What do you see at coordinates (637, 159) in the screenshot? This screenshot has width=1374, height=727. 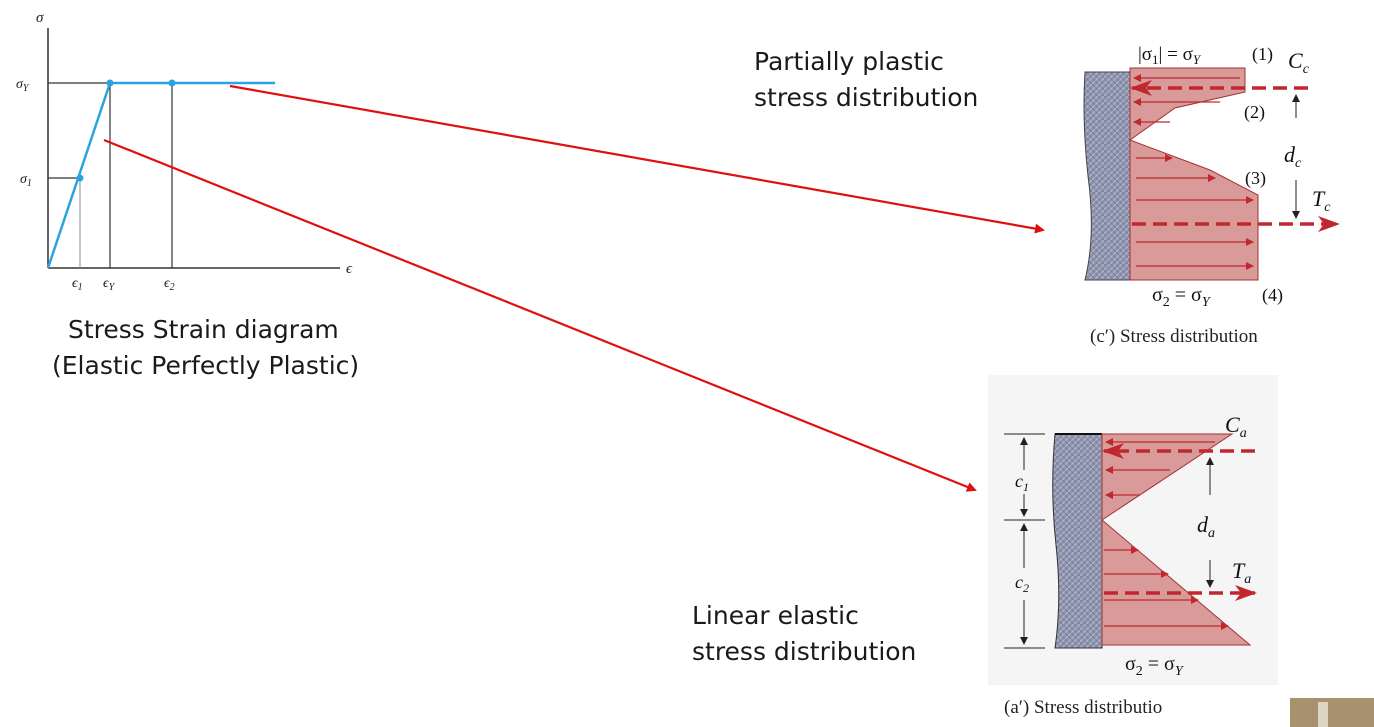 I see `callout-arrow-plastic` at bounding box center [637, 159].